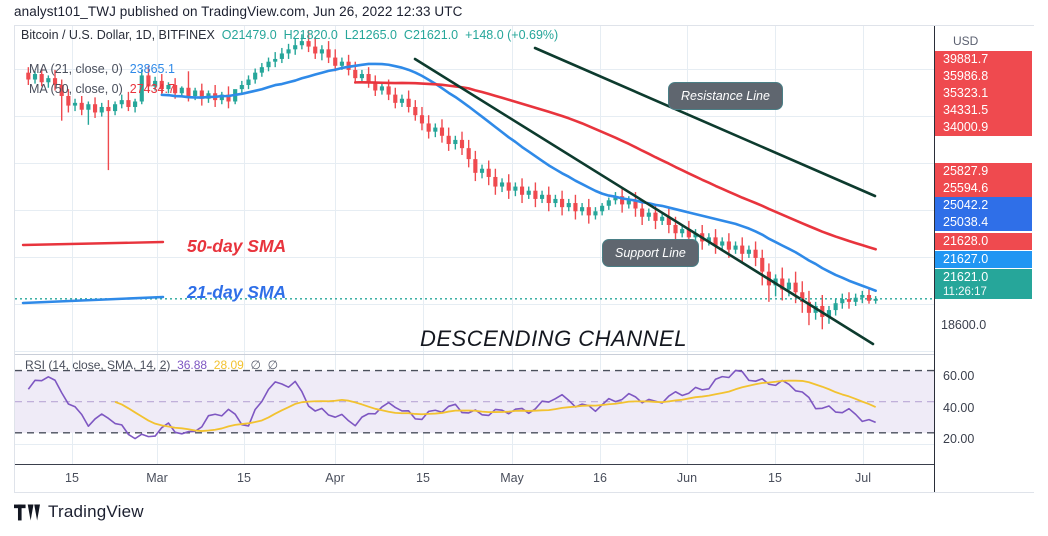 The width and height of the screenshot is (1048, 536). What do you see at coordinates (474, 478) in the screenshot?
I see `date-axis: 15 Mar 15 Apr 15 May 16 Jun 15 Jul` at bounding box center [474, 478].